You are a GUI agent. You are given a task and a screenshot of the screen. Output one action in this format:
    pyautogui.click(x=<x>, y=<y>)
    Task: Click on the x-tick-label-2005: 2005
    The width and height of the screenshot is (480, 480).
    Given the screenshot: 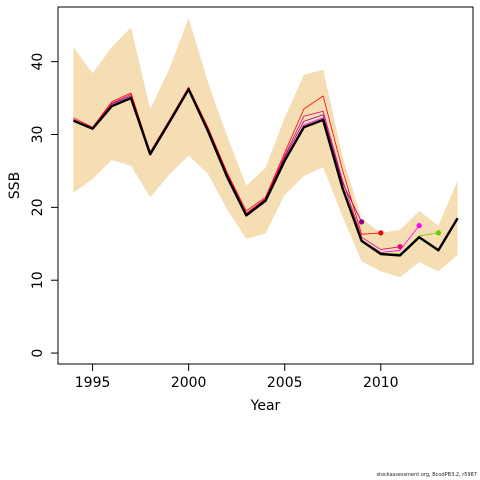 What is the action you would take?
    pyautogui.click(x=285, y=383)
    